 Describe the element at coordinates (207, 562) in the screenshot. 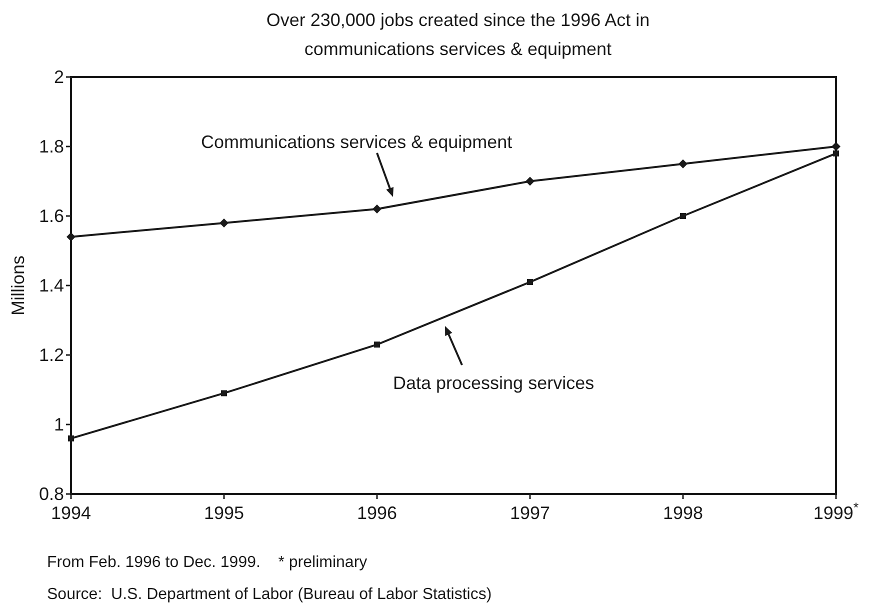

I see `text: From Feb. 1996 to Dec. 1999. * preliminary` at that location.